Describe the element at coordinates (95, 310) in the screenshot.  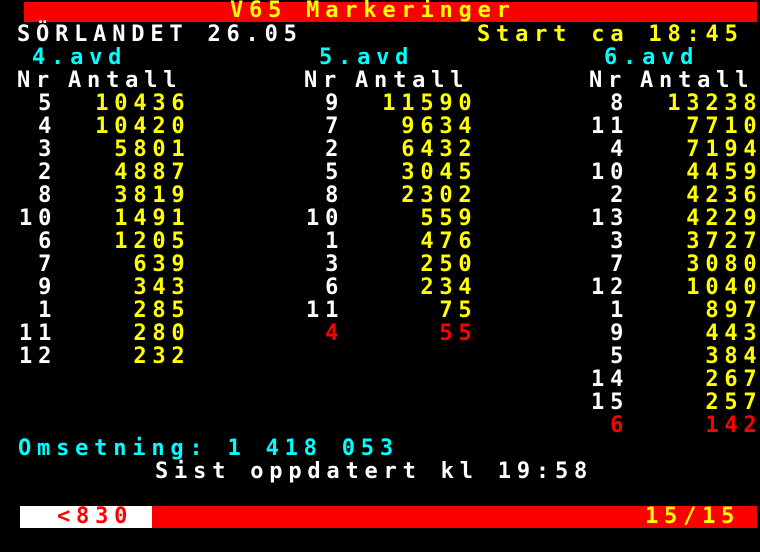
I see `table-row: 1 285` at that location.